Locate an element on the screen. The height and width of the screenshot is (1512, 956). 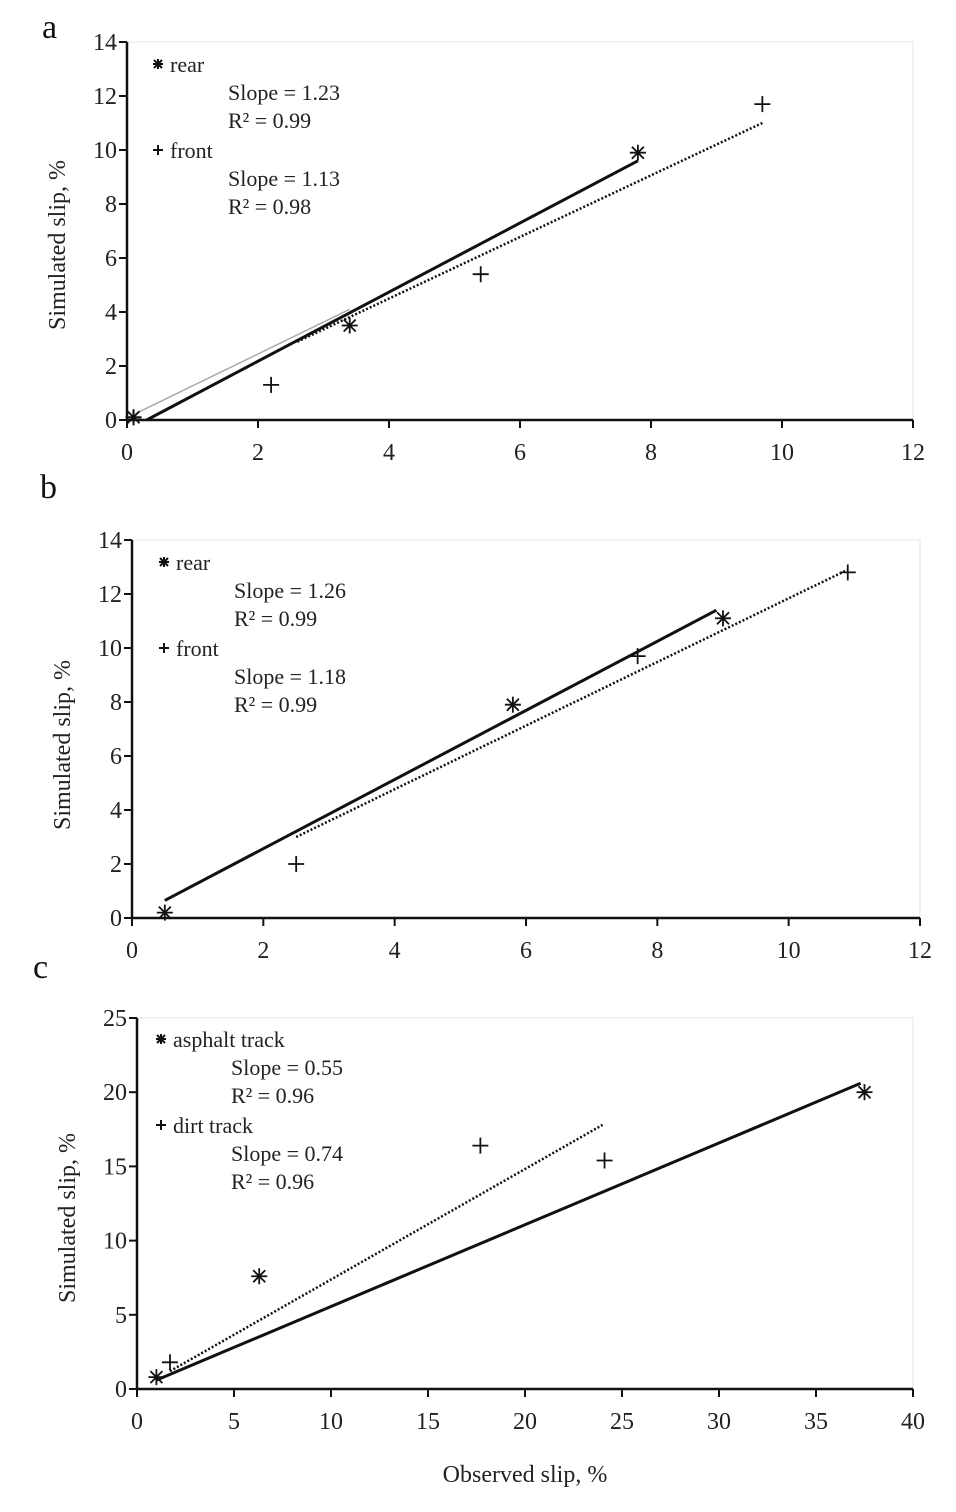
slope-annotation: Slope = 1.26 is located at coordinates (290, 590).